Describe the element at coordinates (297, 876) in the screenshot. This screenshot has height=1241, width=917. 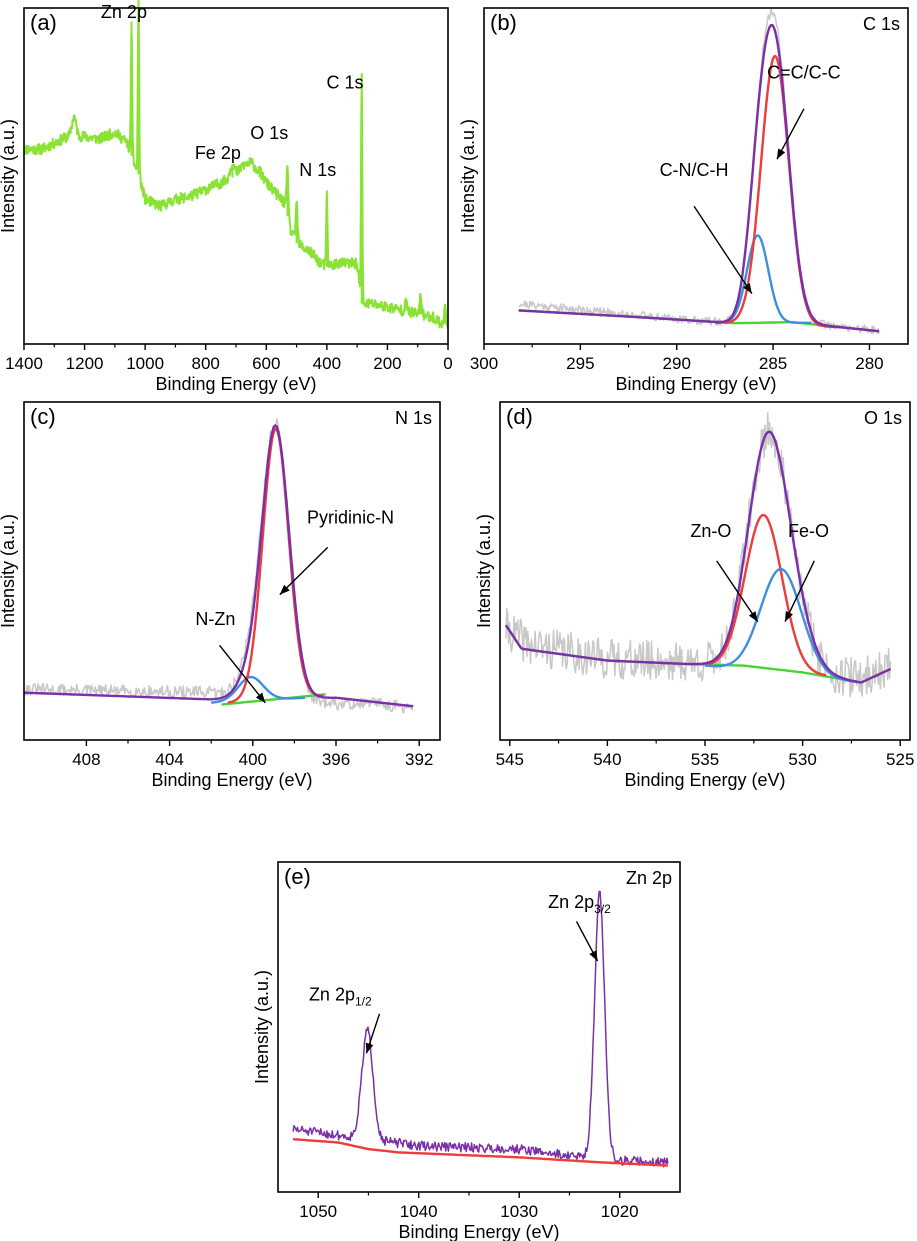
I see `panel-label: (e)` at that location.